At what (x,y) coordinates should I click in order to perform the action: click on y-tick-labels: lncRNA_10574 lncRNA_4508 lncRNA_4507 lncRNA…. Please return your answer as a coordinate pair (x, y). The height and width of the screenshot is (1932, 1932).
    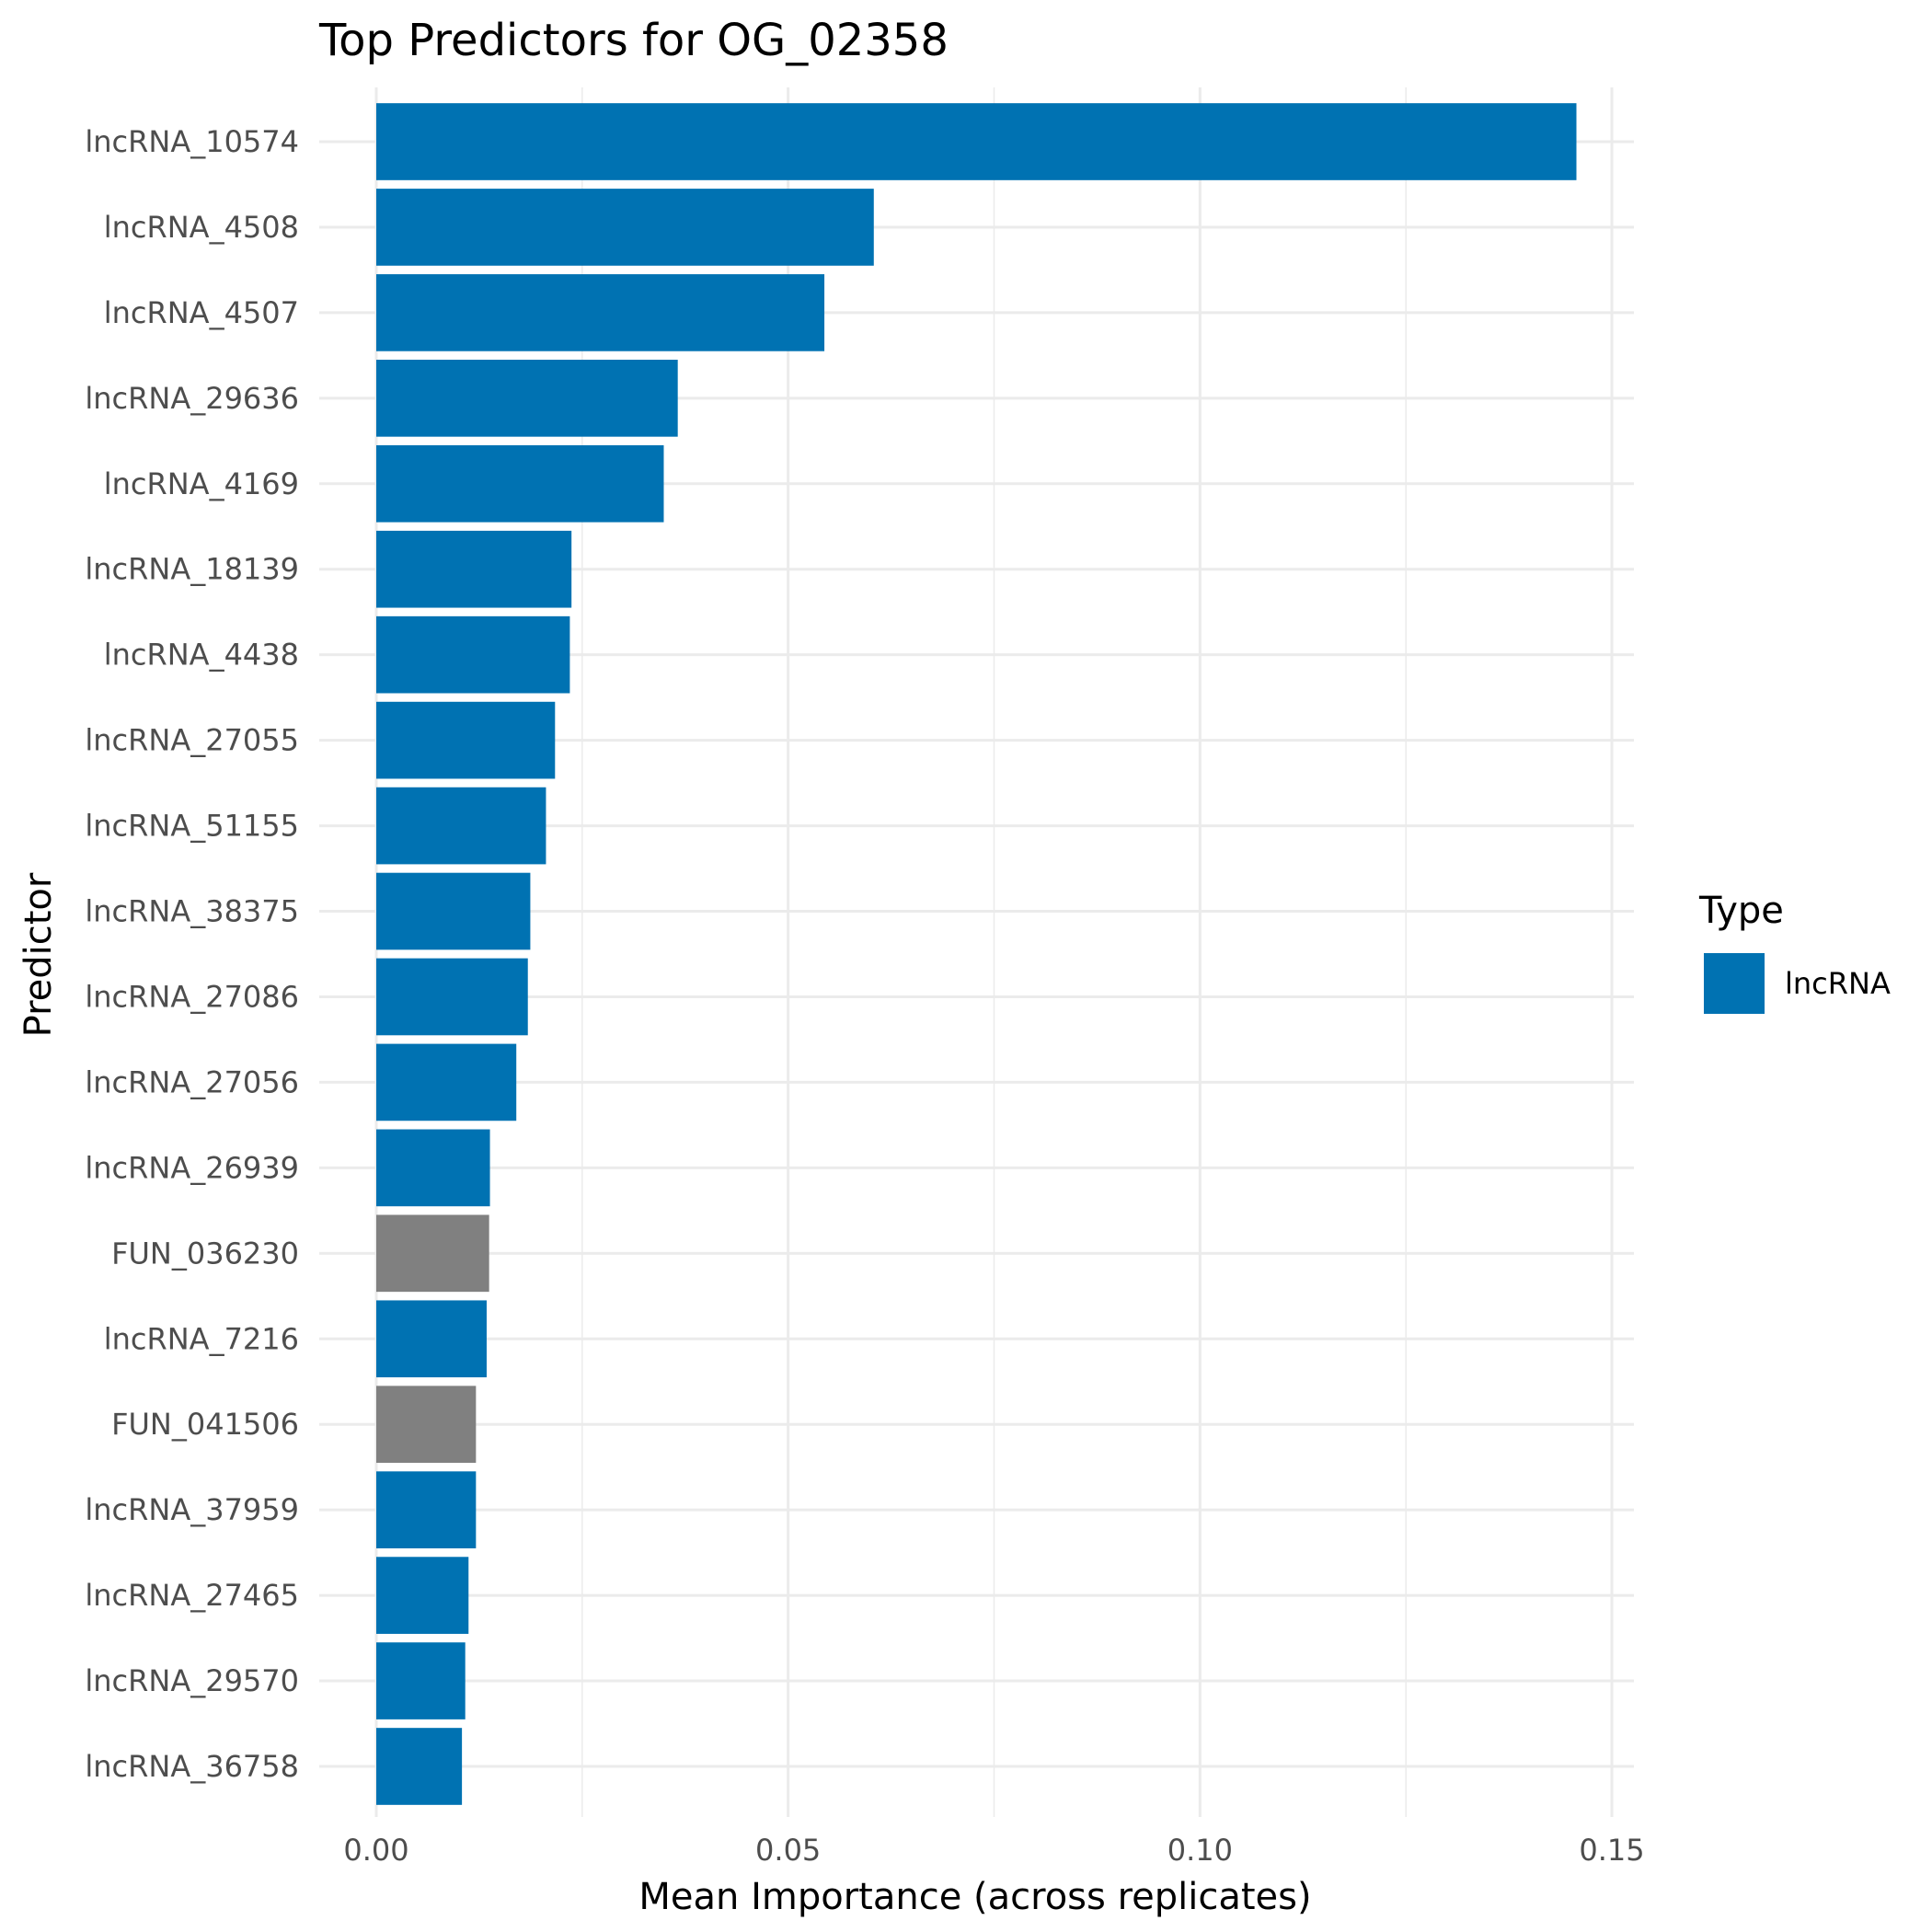
    Looking at the image, I should click on (192, 954).